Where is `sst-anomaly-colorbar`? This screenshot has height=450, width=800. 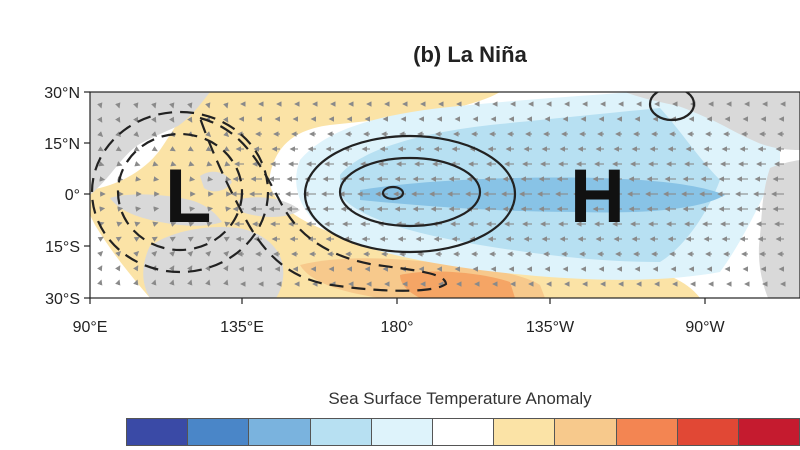 sst-anomaly-colorbar is located at coordinates (463, 432).